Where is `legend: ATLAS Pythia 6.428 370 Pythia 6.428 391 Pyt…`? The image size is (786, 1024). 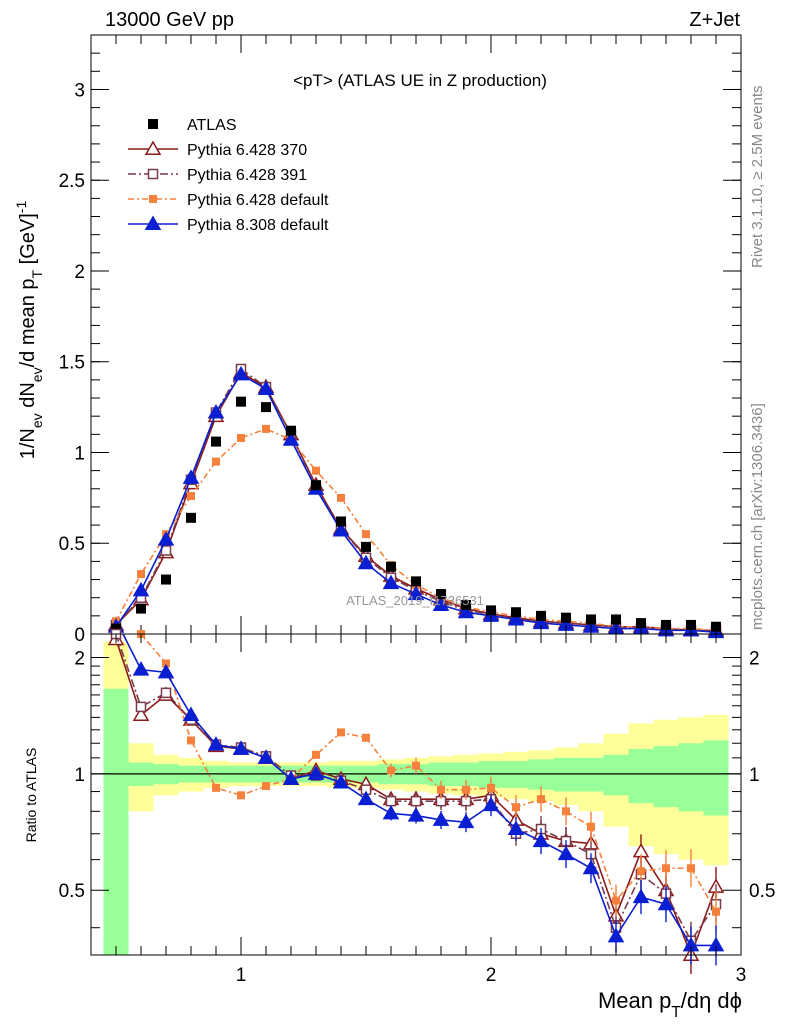 legend: ATLAS Pythia 6.428 370 Pythia 6.428 391 Pyt… is located at coordinates (228, 175).